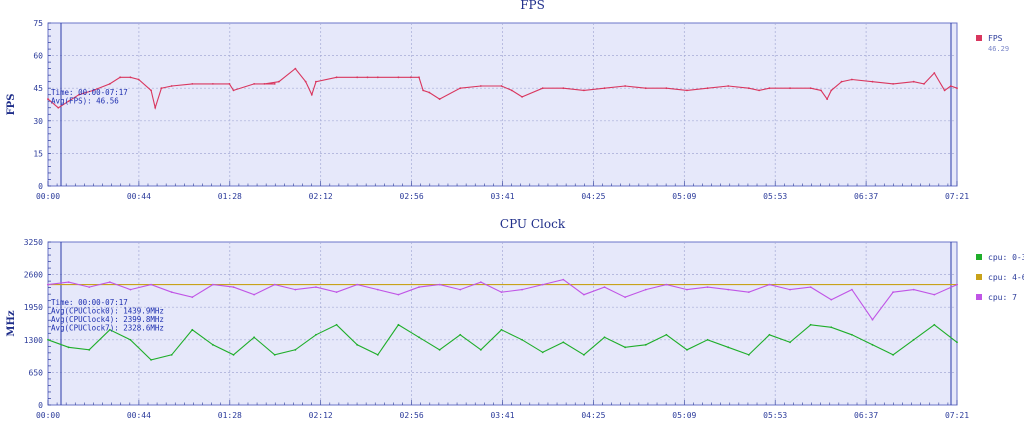 This screenshot has width=1024, height=435. Describe the element at coordinates (979, 297) in the screenshot. I see `legend-swatch` at that location.